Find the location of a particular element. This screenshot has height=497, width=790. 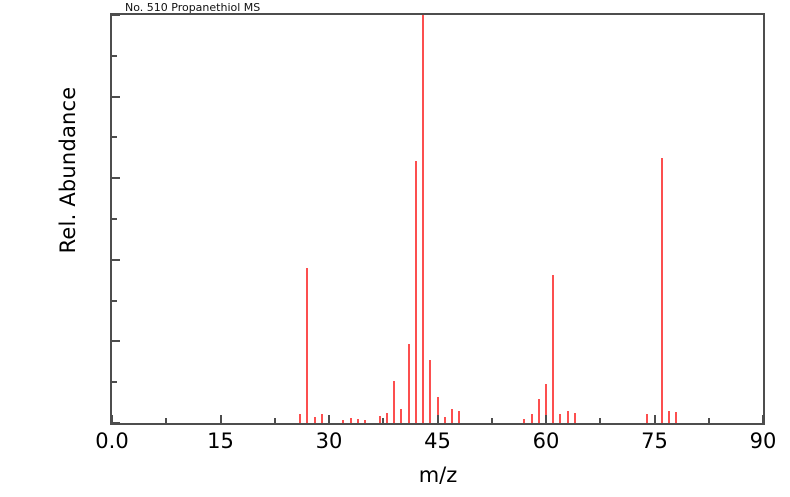

chart-title: No. 510 Propanethiol MS is located at coordinates (193, 7).